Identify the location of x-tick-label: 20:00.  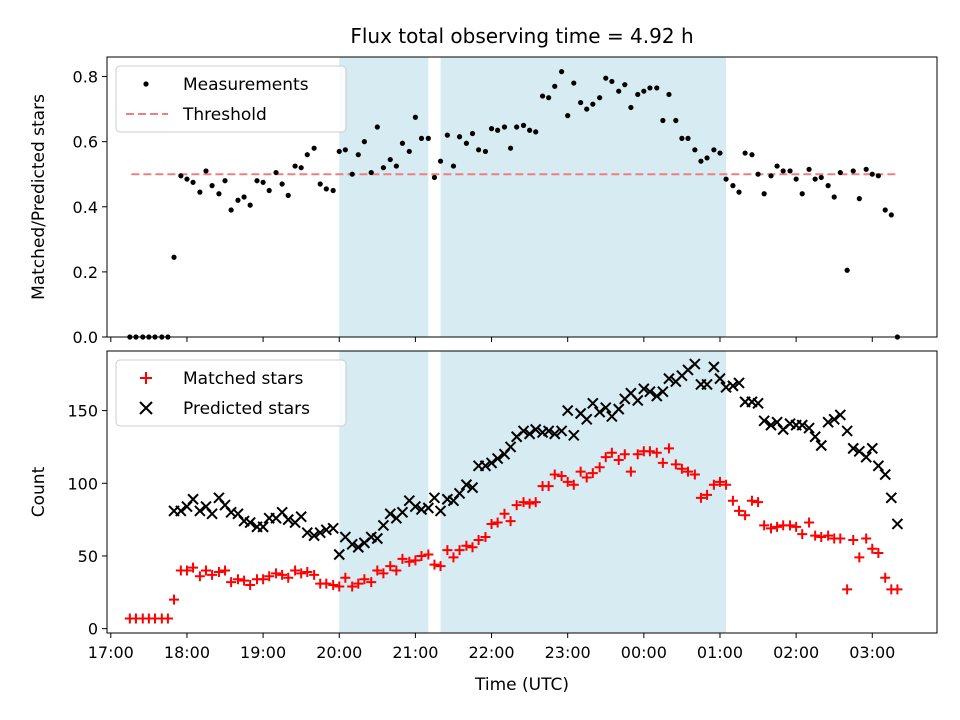
(339, 652).